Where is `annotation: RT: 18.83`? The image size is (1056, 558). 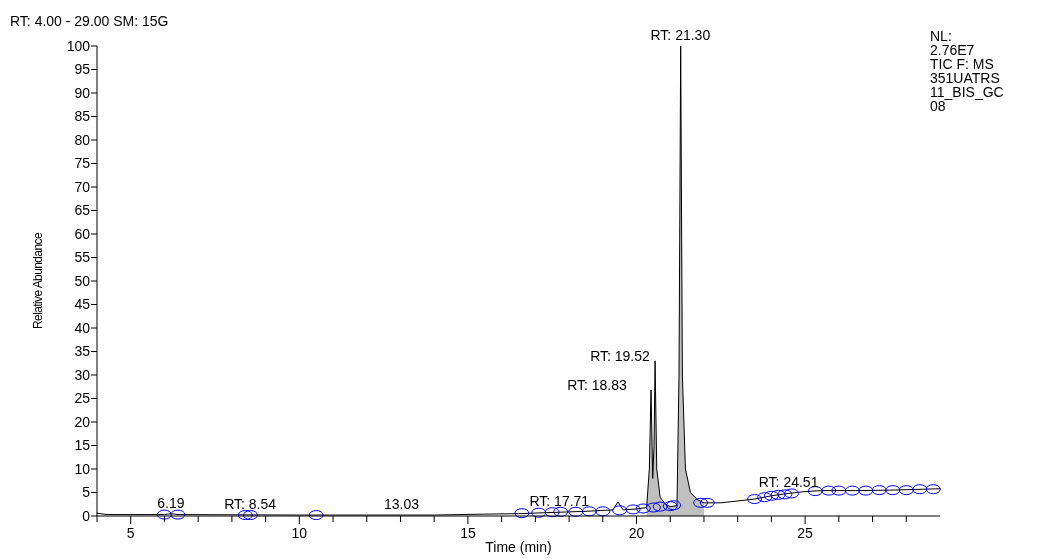 annotation: RT: 18.83 is located at coordinates (597, 385).